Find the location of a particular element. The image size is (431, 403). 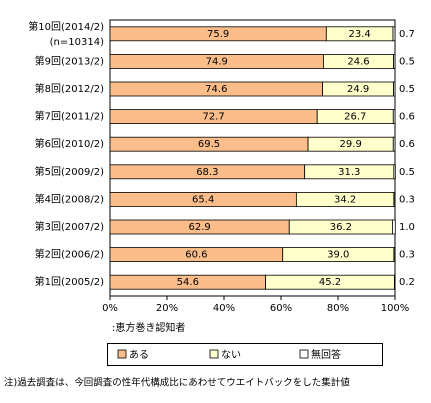

value-label: 72.7 is located at coordinates (213, 117).